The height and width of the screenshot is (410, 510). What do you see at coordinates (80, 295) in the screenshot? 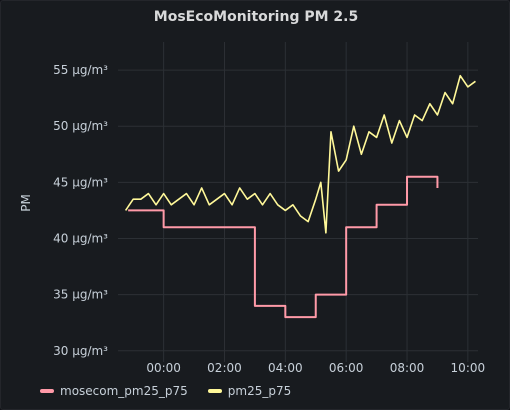
I see `y-tick-label: 35 µg/m³` at bounding box center [80, 295].